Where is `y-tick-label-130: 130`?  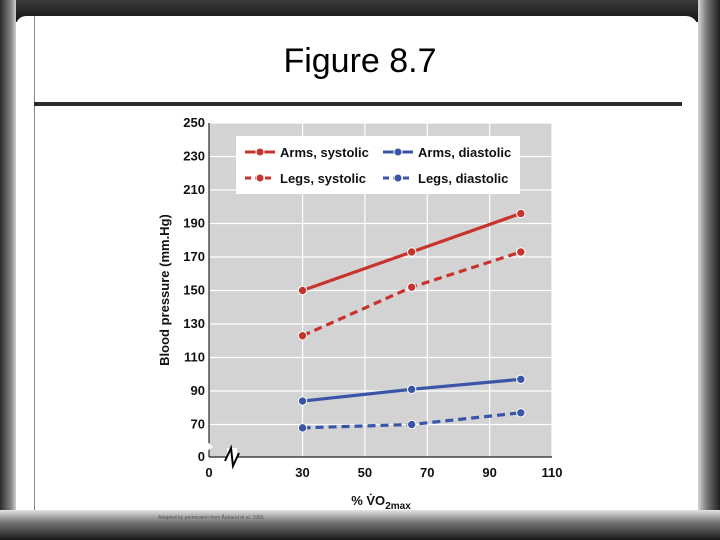 y-tick-label-130: 130 is located at coordinates (194, 323).